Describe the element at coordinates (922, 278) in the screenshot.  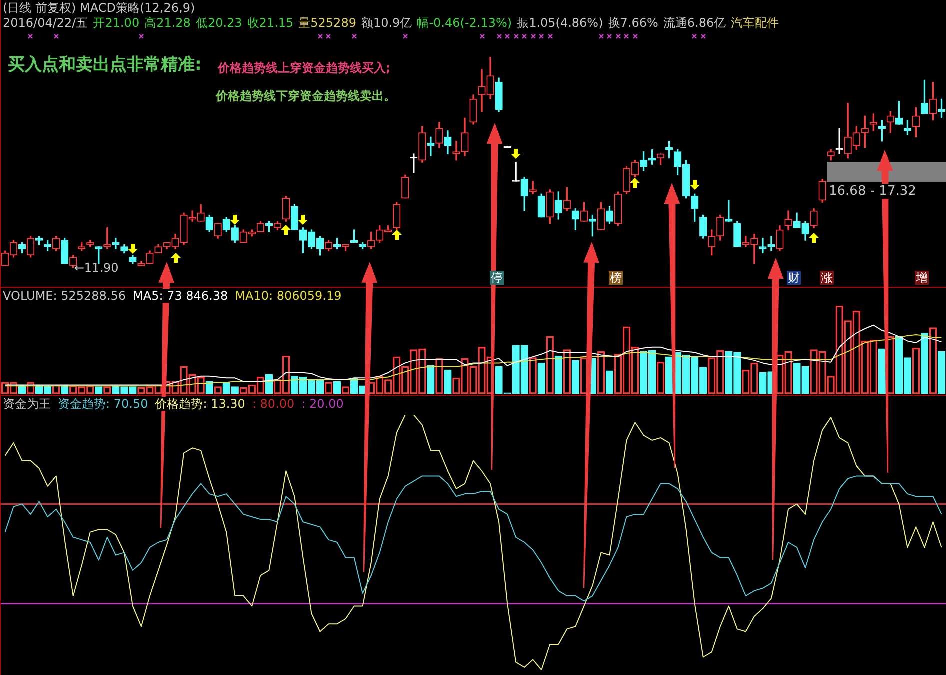
I see `text: 增` at that location.